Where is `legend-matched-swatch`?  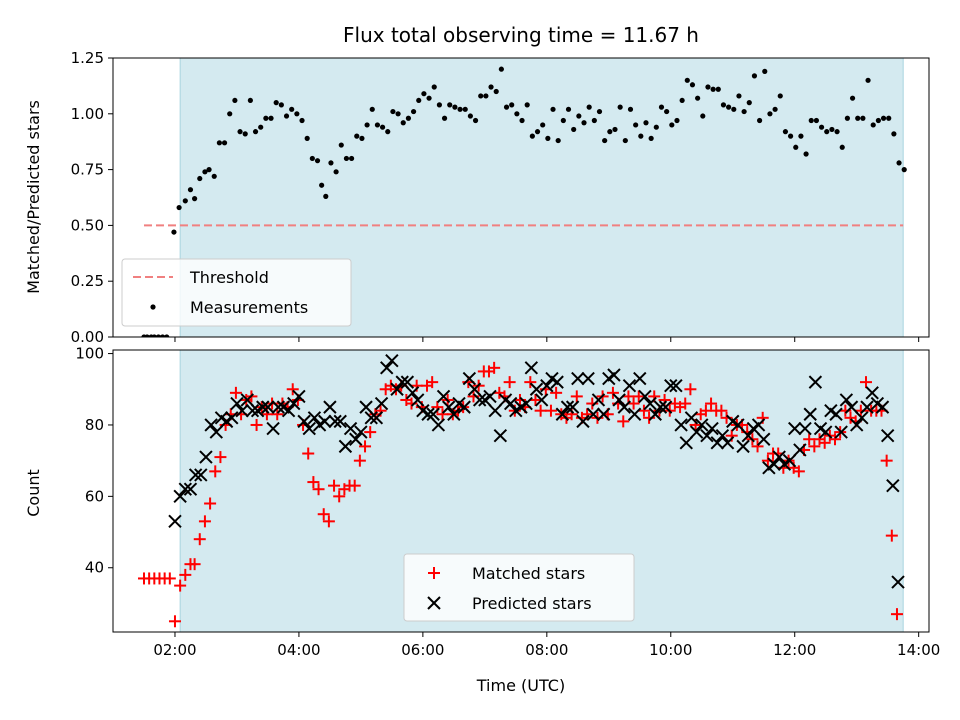 legend-matched-swatch is located at coordinates (434, 573).